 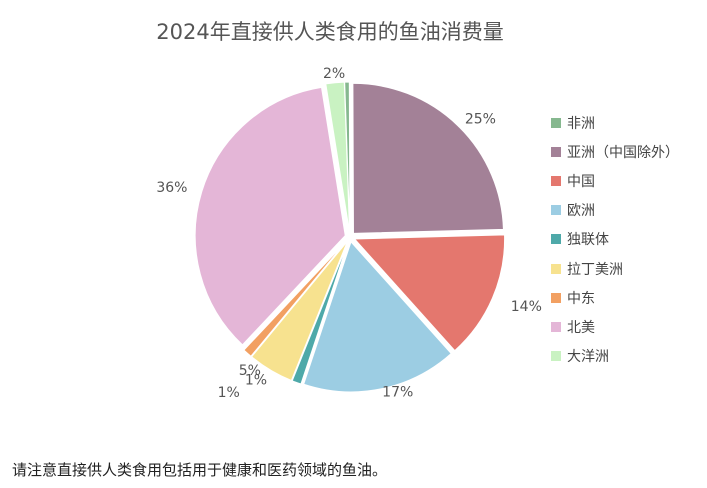 I want to click on legend-label: 独联体, so click(x=588, y=240).